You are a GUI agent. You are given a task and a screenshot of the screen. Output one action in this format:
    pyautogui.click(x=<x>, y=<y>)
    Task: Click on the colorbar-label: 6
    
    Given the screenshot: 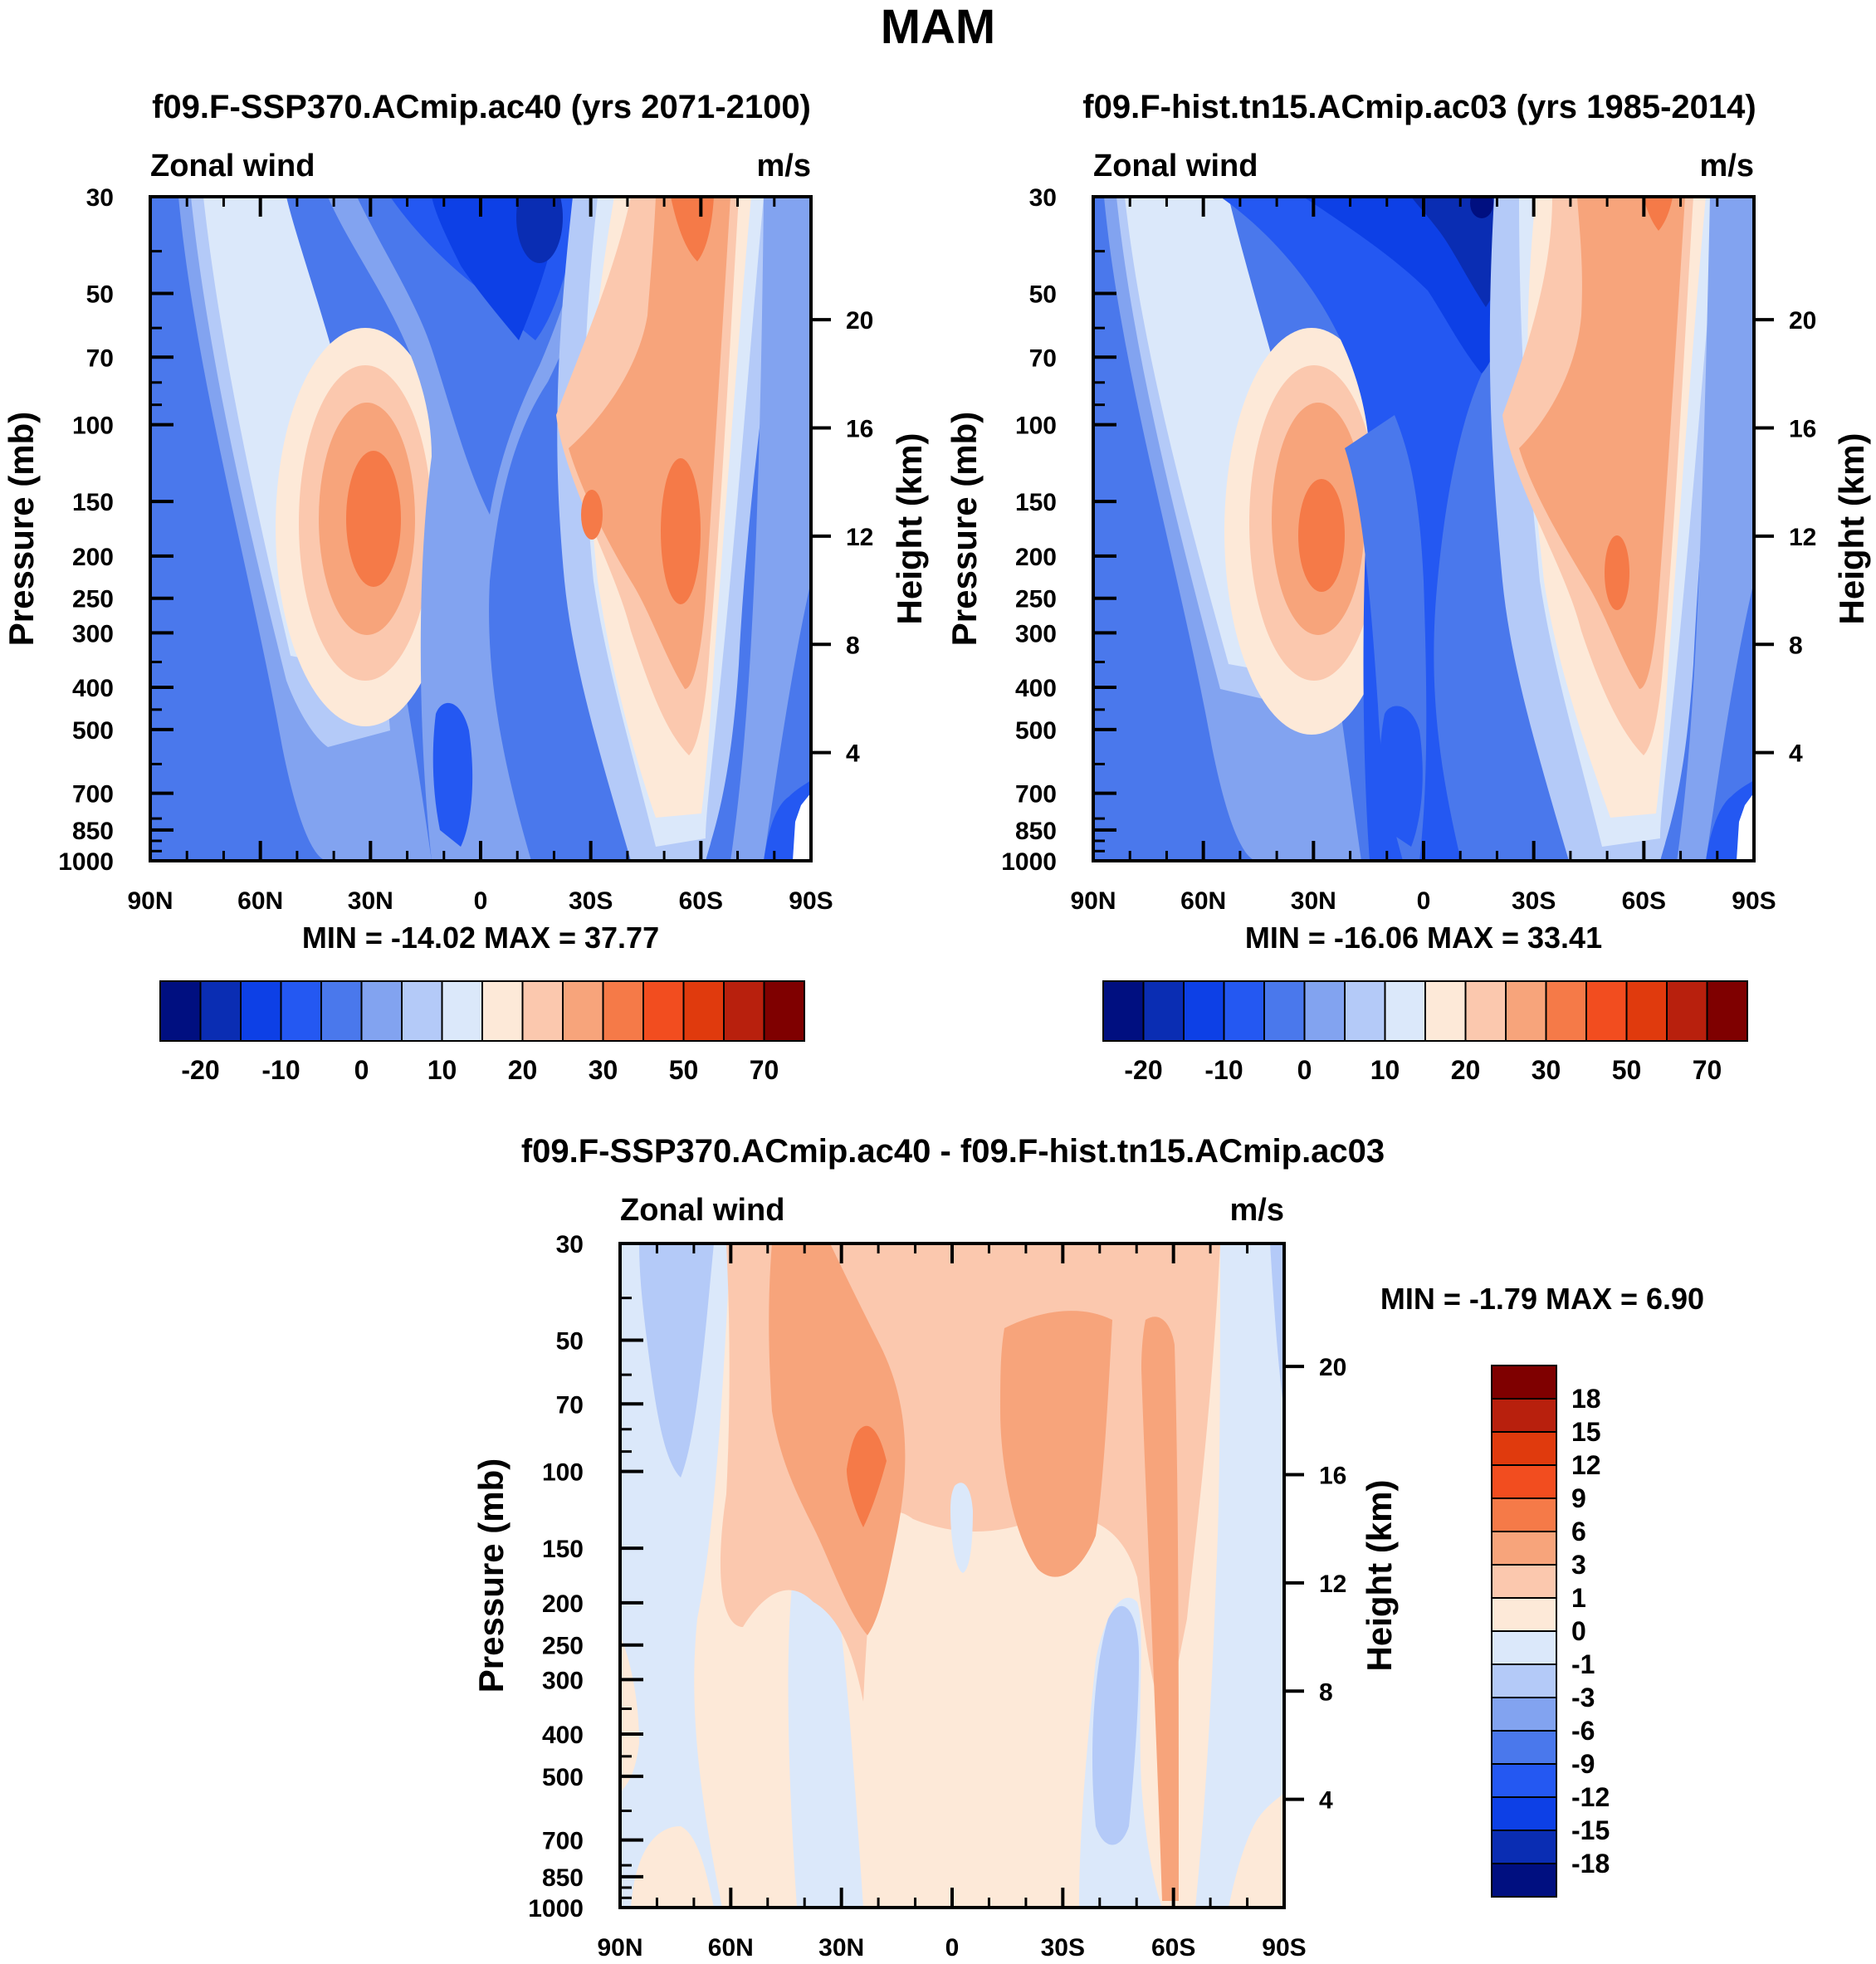 What is the action you would take?
    pyautogui.click(x=1578, y=1532)
    